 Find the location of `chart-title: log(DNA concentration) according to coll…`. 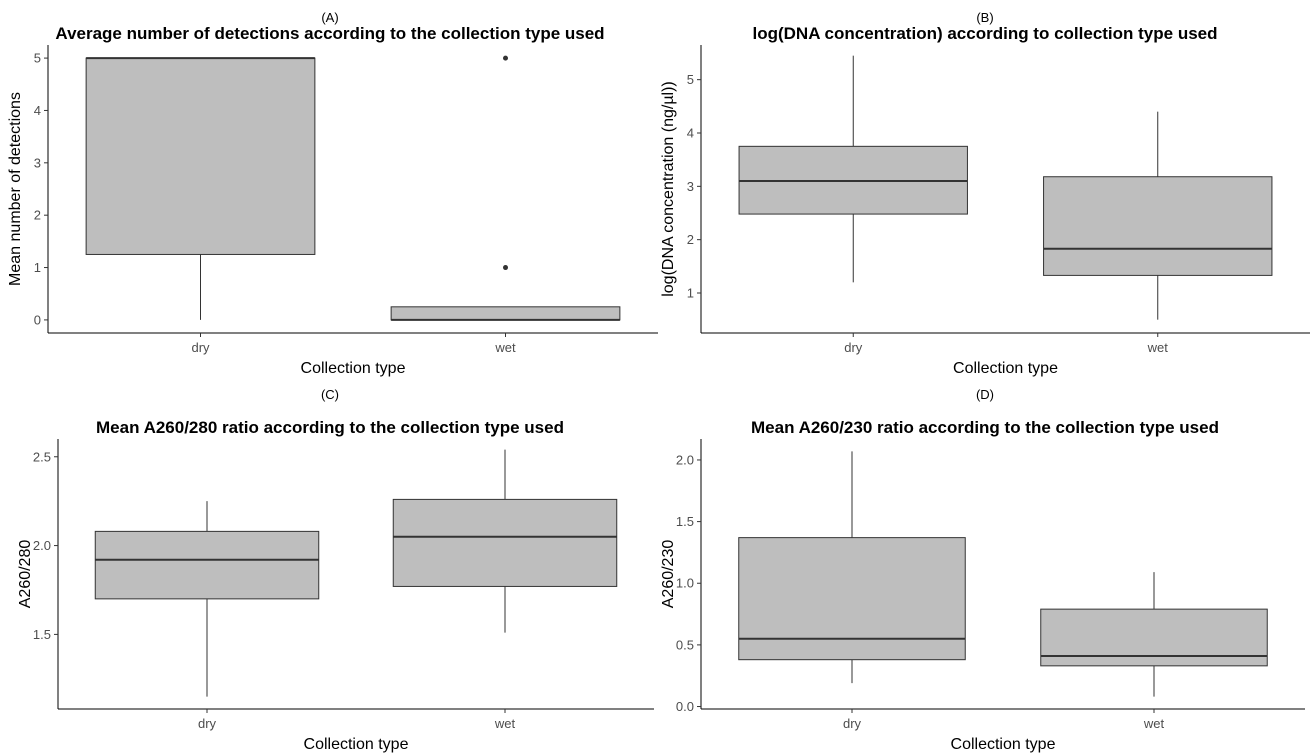

chart-title: log(DNA concentration) according to coll… is located at coordinates (984, 33).